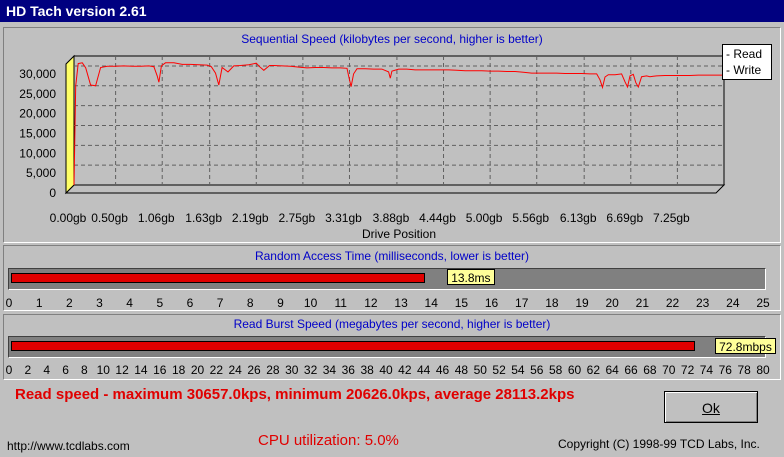  What do you see at coordinates (744, 70) in the screenshot?
I see `legend-write: - Write` at bounding box center [744, 70].